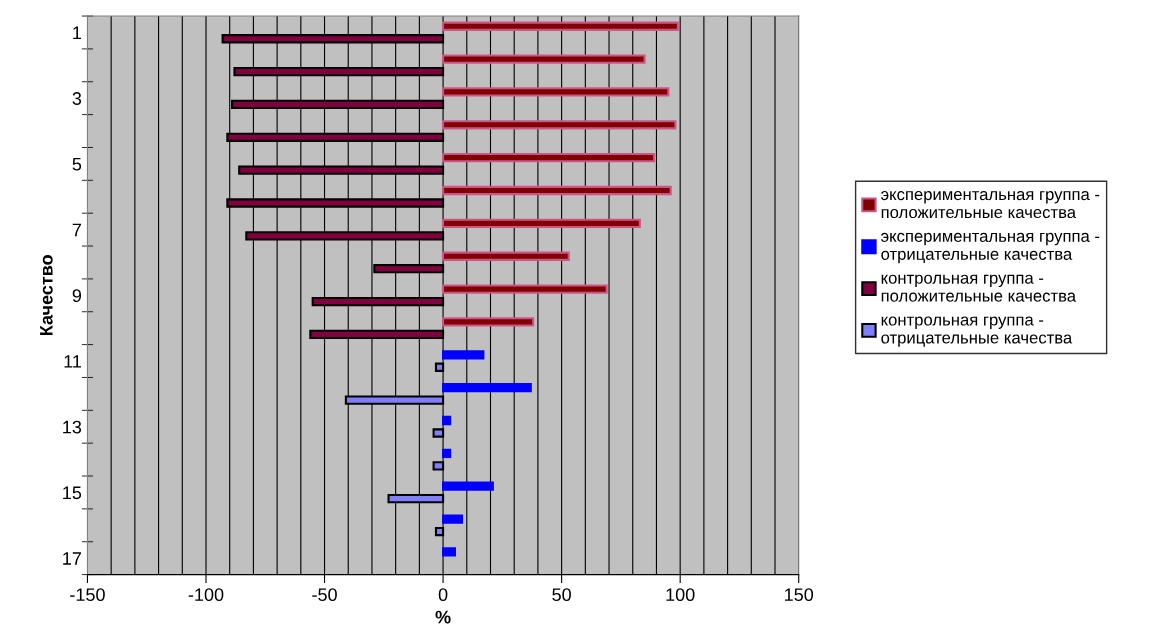  I want to click on y-tick-label: 17, so click(72, 558).